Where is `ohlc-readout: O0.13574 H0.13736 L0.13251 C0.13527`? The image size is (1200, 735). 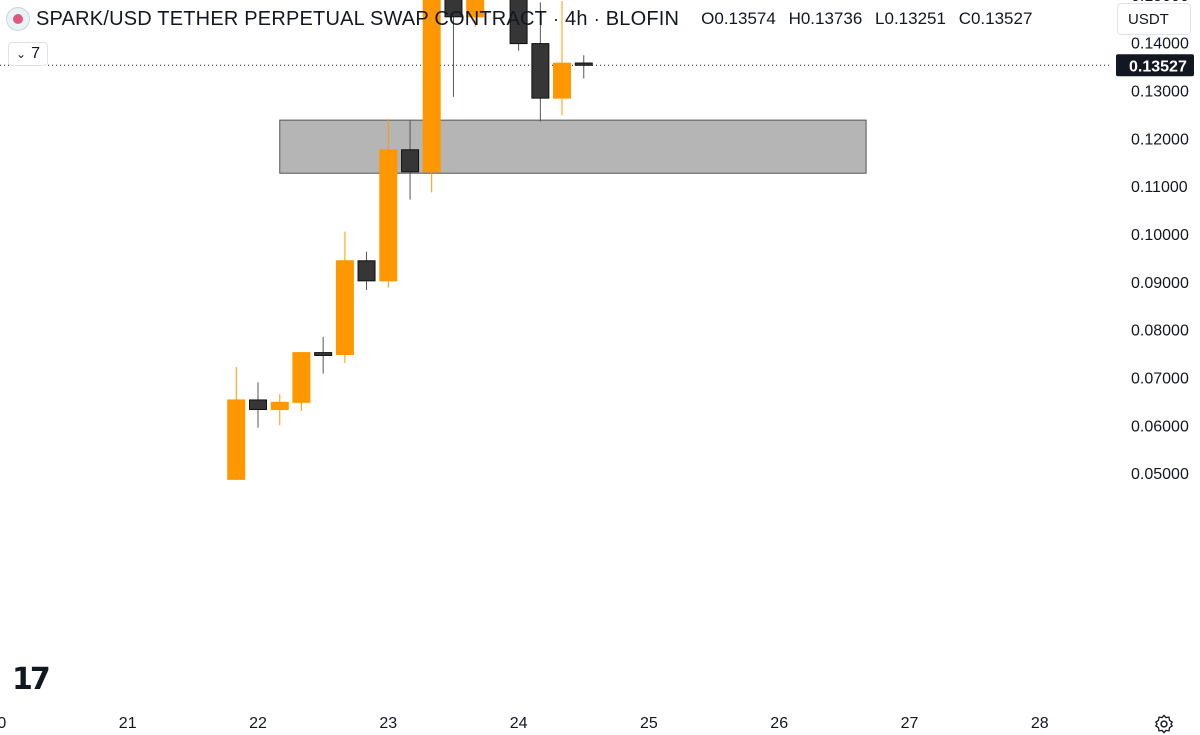
ohlc-readout: O0.13574 H0.13736 L0.13251 C0.13527 is located at coordinates (862, 19).